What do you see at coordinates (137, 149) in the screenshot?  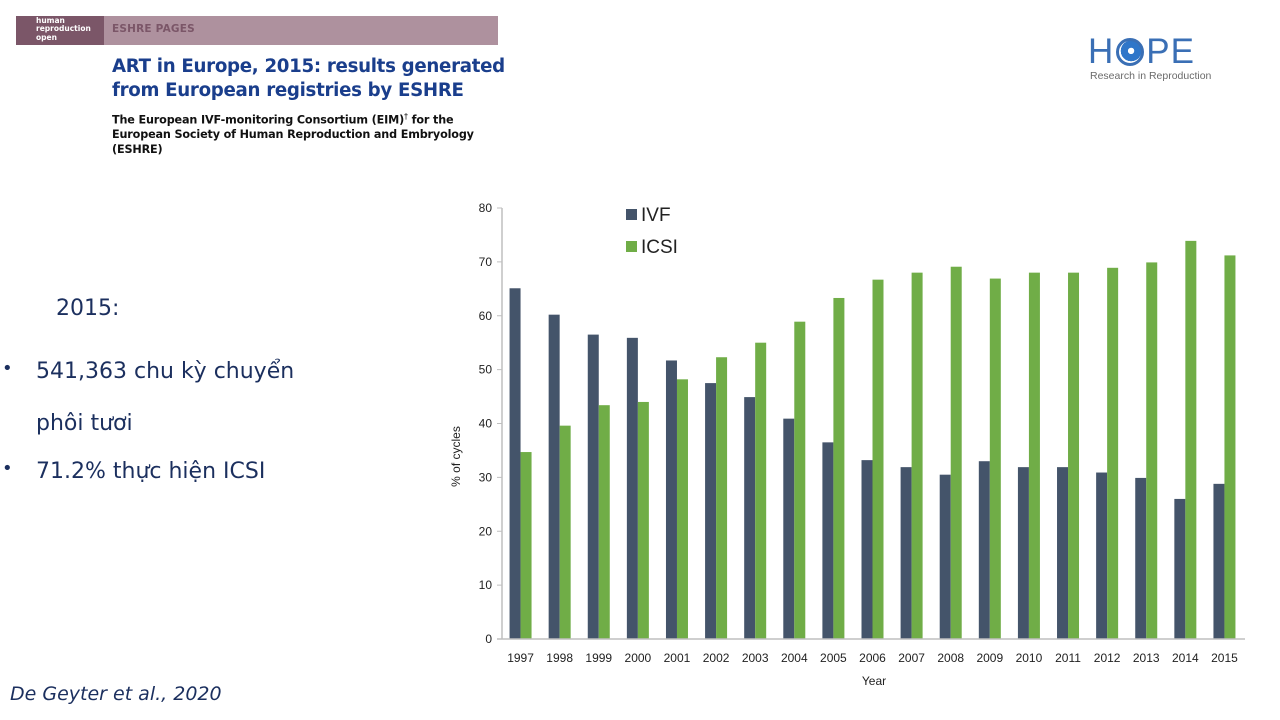 I see `authors-line: (ESHRE)` at bounding box center [137, 149].